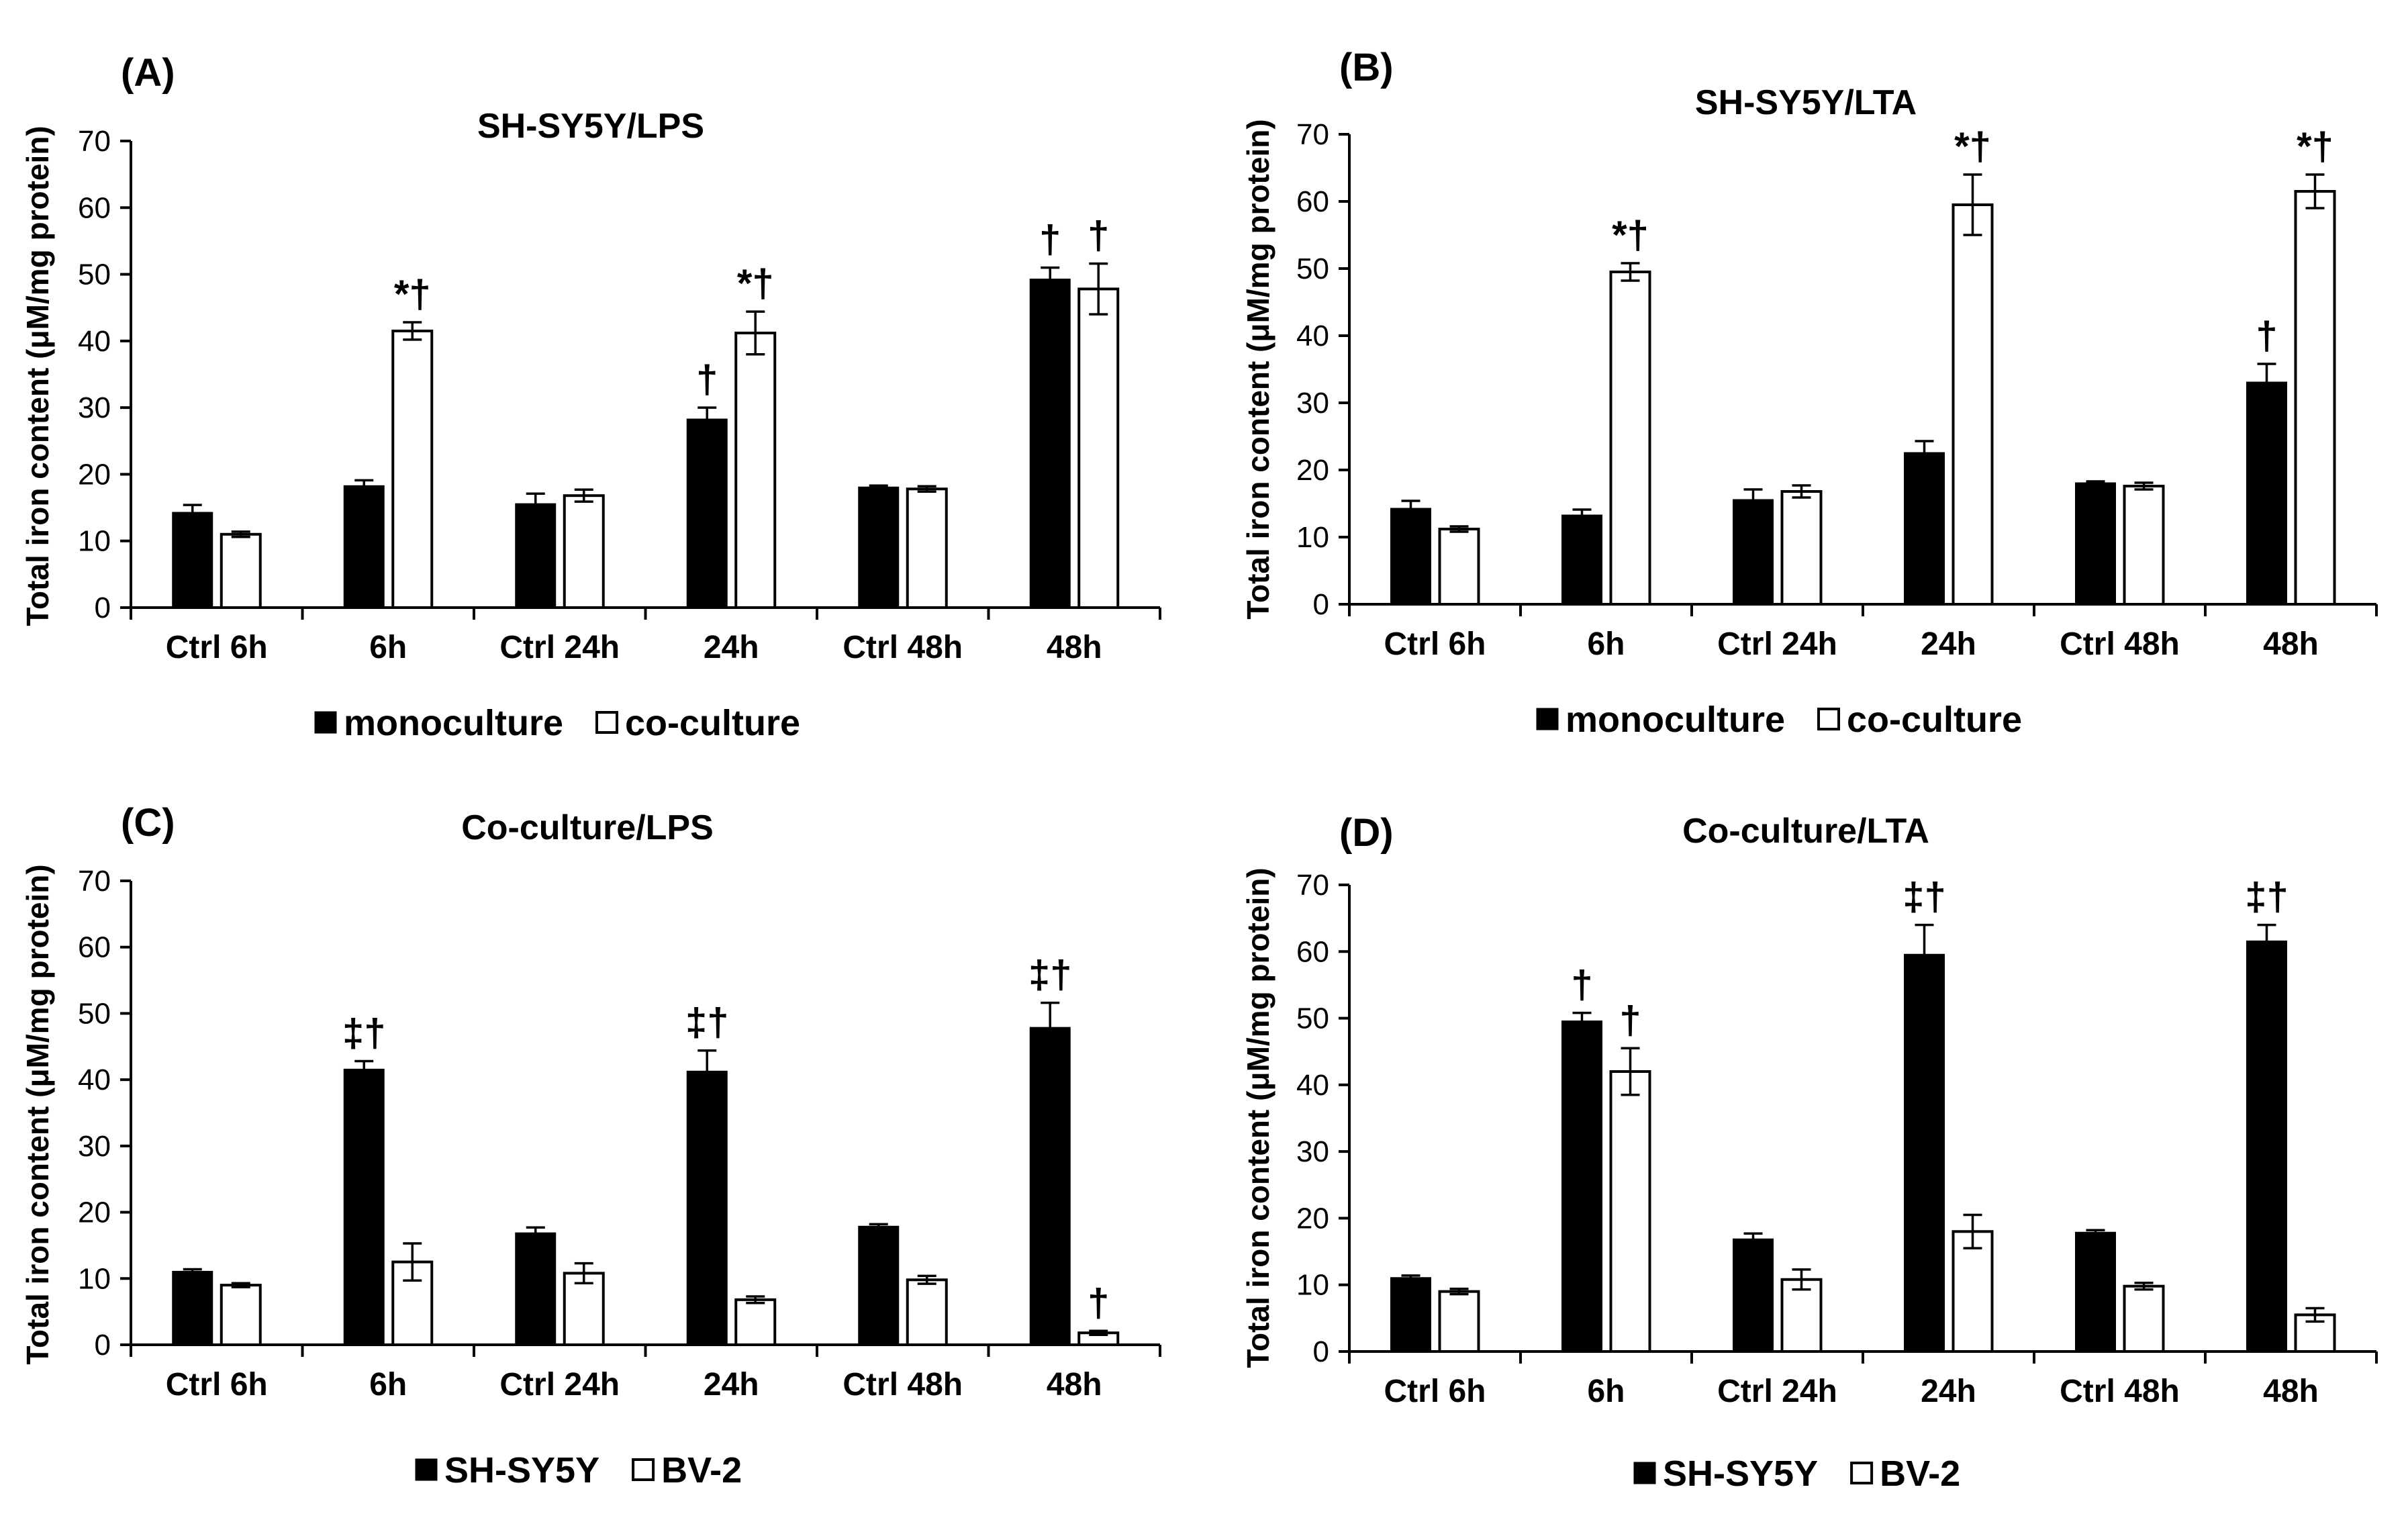 Image resolution: width=2408 pixels, height=1518 pixels. Describe the element at coordinates (1805, 831) in the screenshot. I see `chart-title: Co-culture/LTA` at that location.